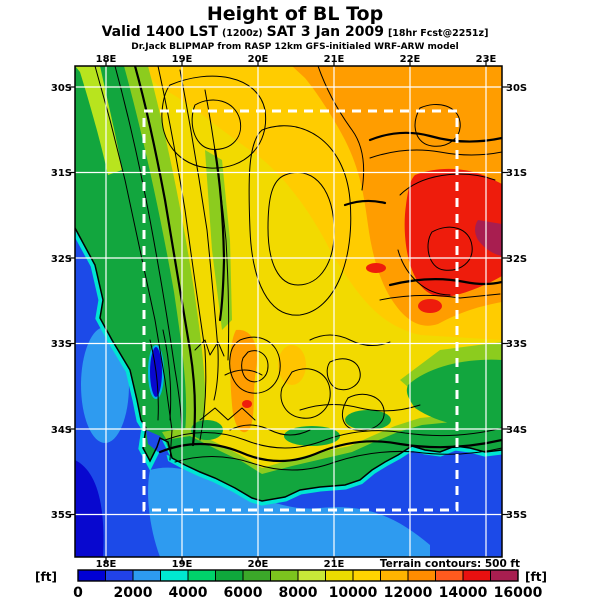 This screenshot has width=600, height=600. I want to click on svg-text: 22E, so click(410, 59).